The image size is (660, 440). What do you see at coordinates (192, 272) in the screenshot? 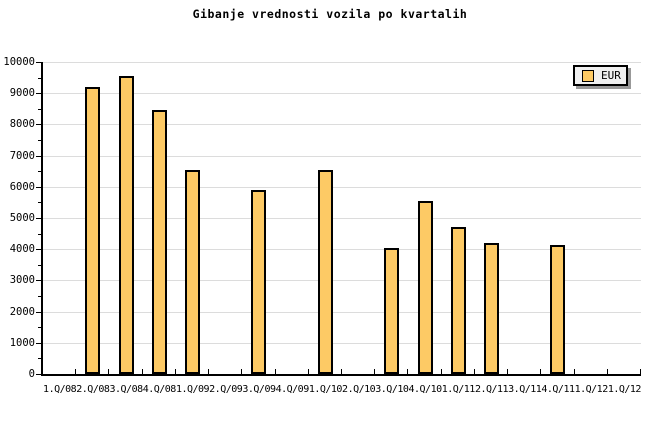
I see `bar-1.Q/09` at bounding box center [192, 272].